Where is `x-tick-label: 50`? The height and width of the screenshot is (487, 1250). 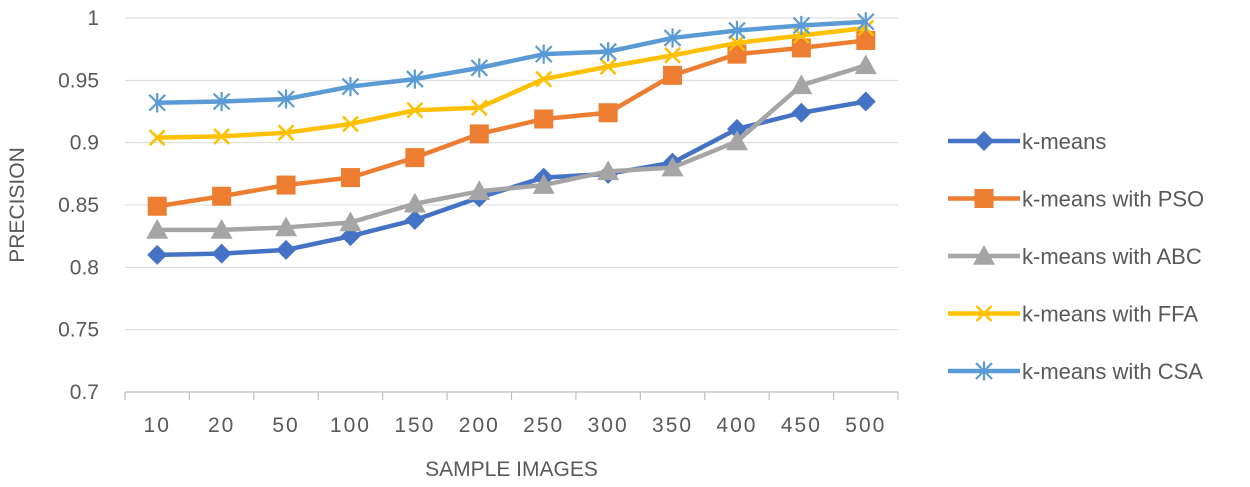
x-tick-label: 50 is located at coordinates (285, 425).